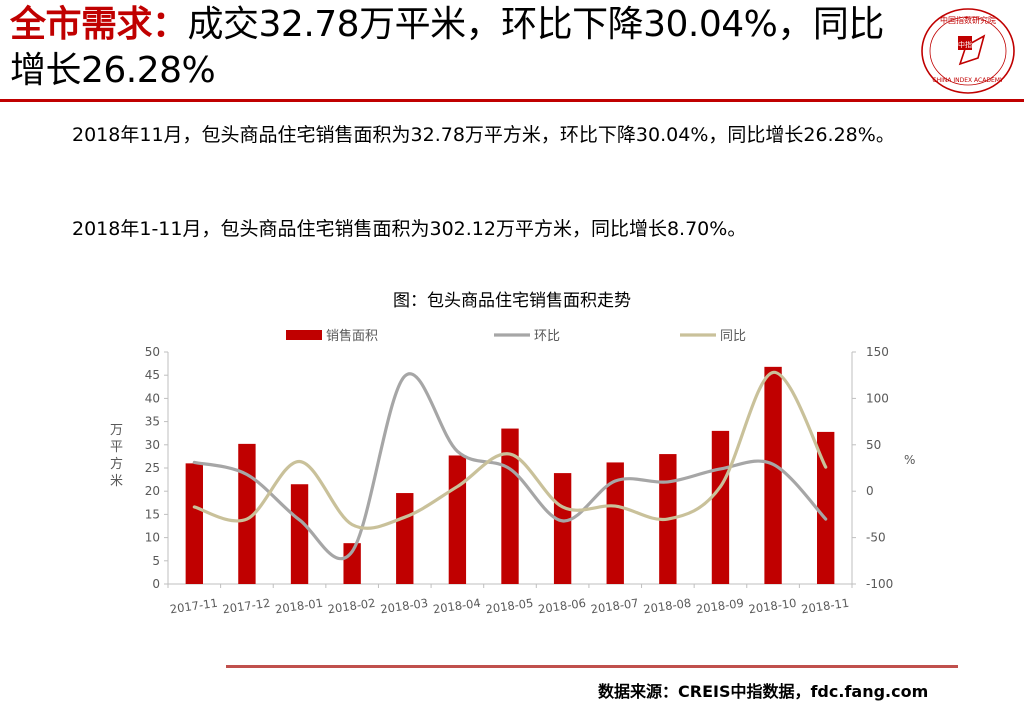 This screenshot has width=1024, height=709. What do you see at coordinates (152, 352) in the screenshot?
I see `y-tick-label: 50` at bounding box center [152, 352].